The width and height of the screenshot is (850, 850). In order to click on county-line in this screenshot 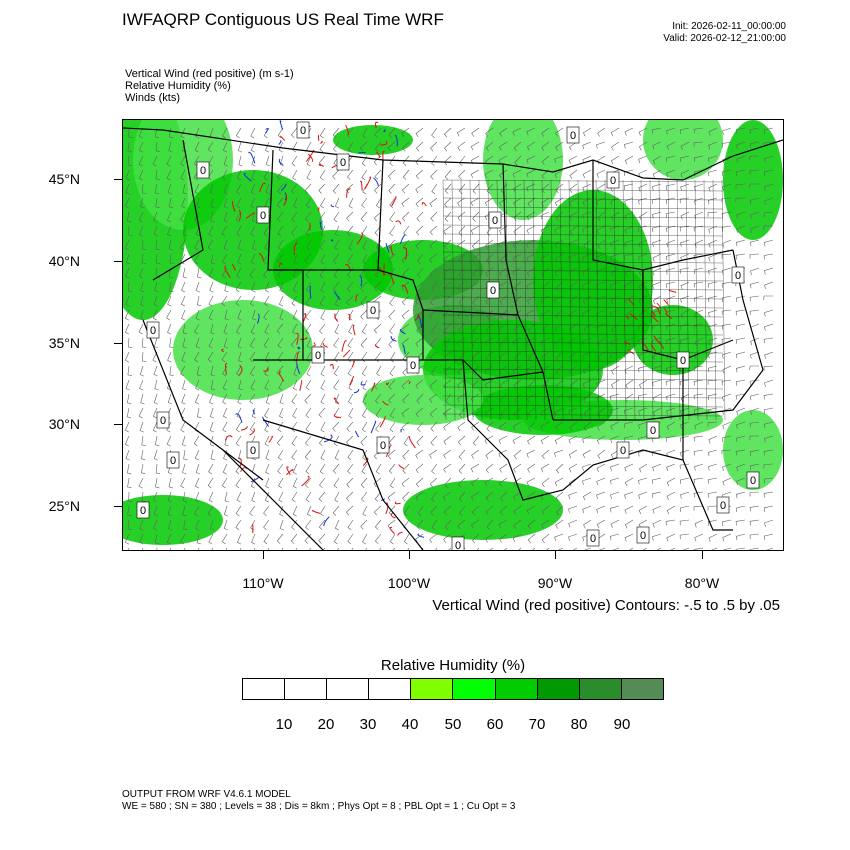, I will do `click(453, 300)`.